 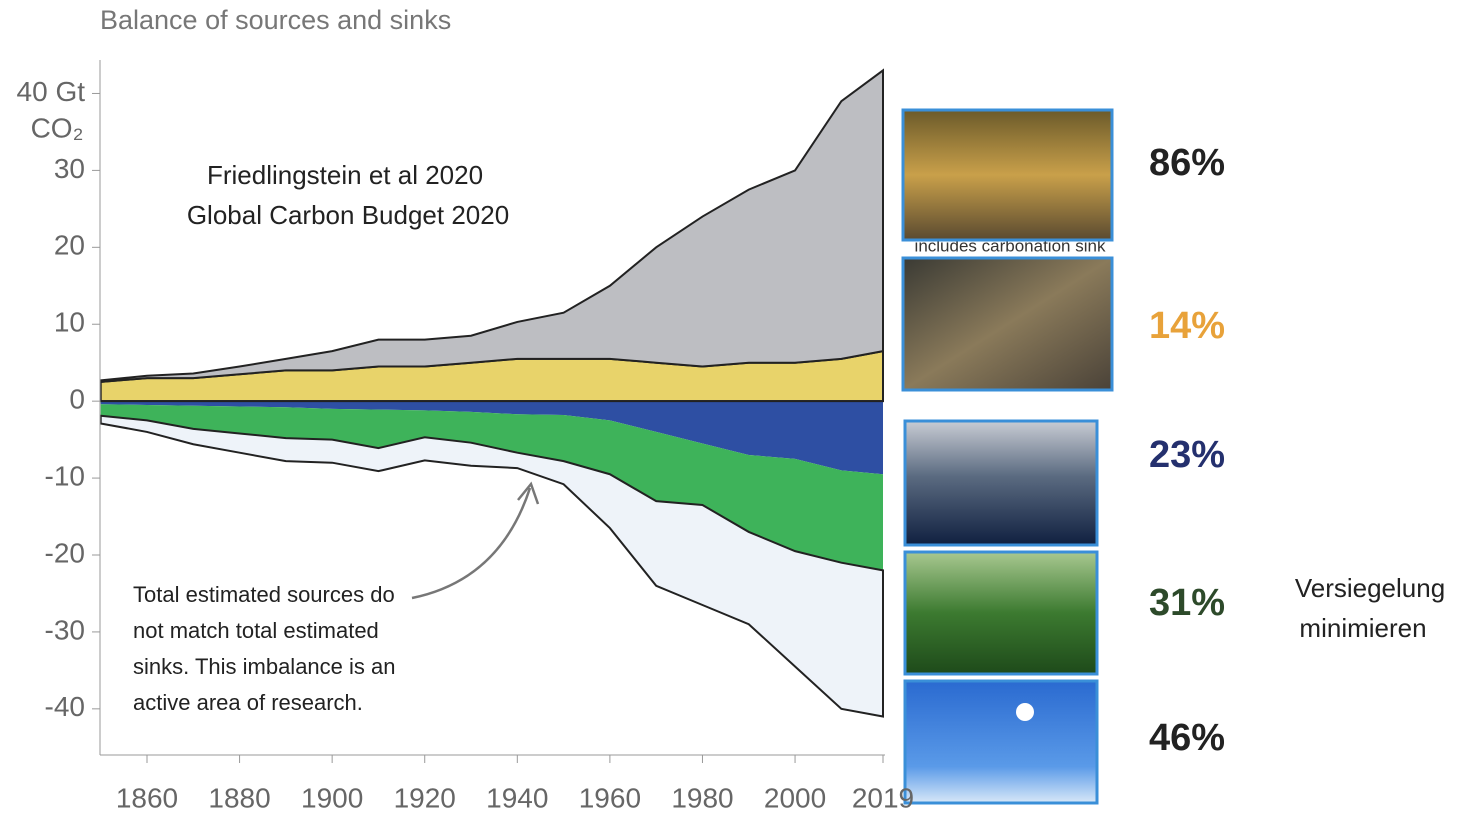 I want to click on y-tick-label: -20, so click(x=65, y=552).